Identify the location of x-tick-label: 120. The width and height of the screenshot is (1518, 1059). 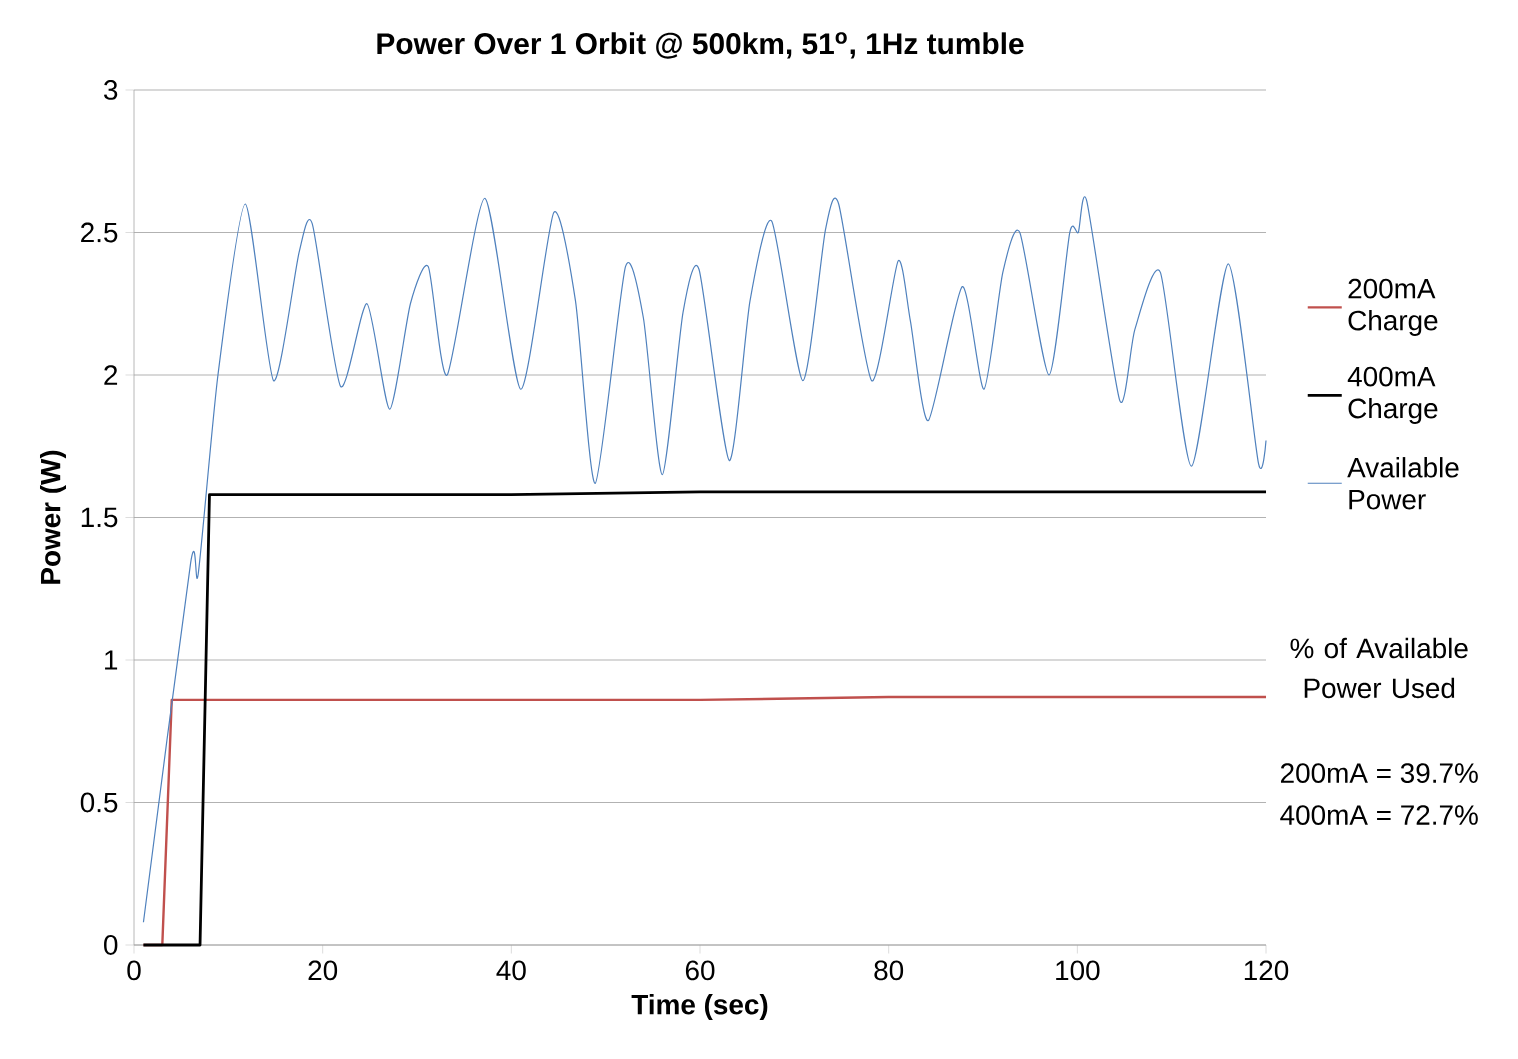
(1266, 970).